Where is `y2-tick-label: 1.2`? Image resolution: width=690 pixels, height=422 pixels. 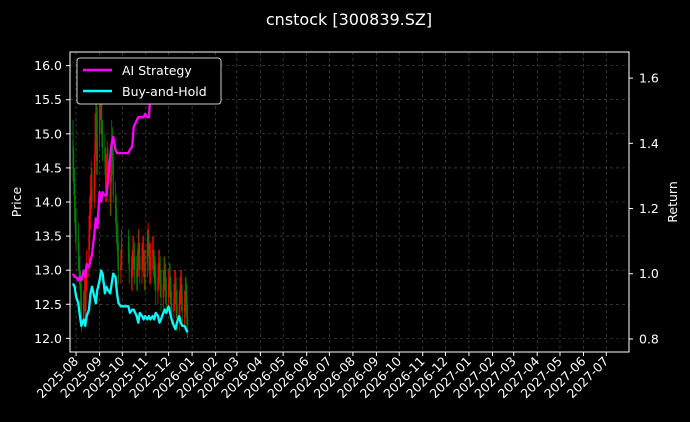 y2-tick-label: 1.2 is located at coordinates (649, 208).